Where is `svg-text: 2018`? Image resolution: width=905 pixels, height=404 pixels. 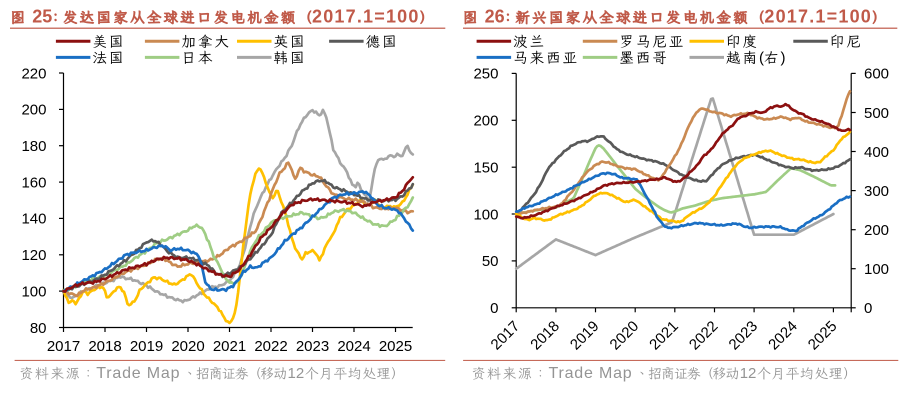 svg-text: 2018 is located at coordinates (104, 346).